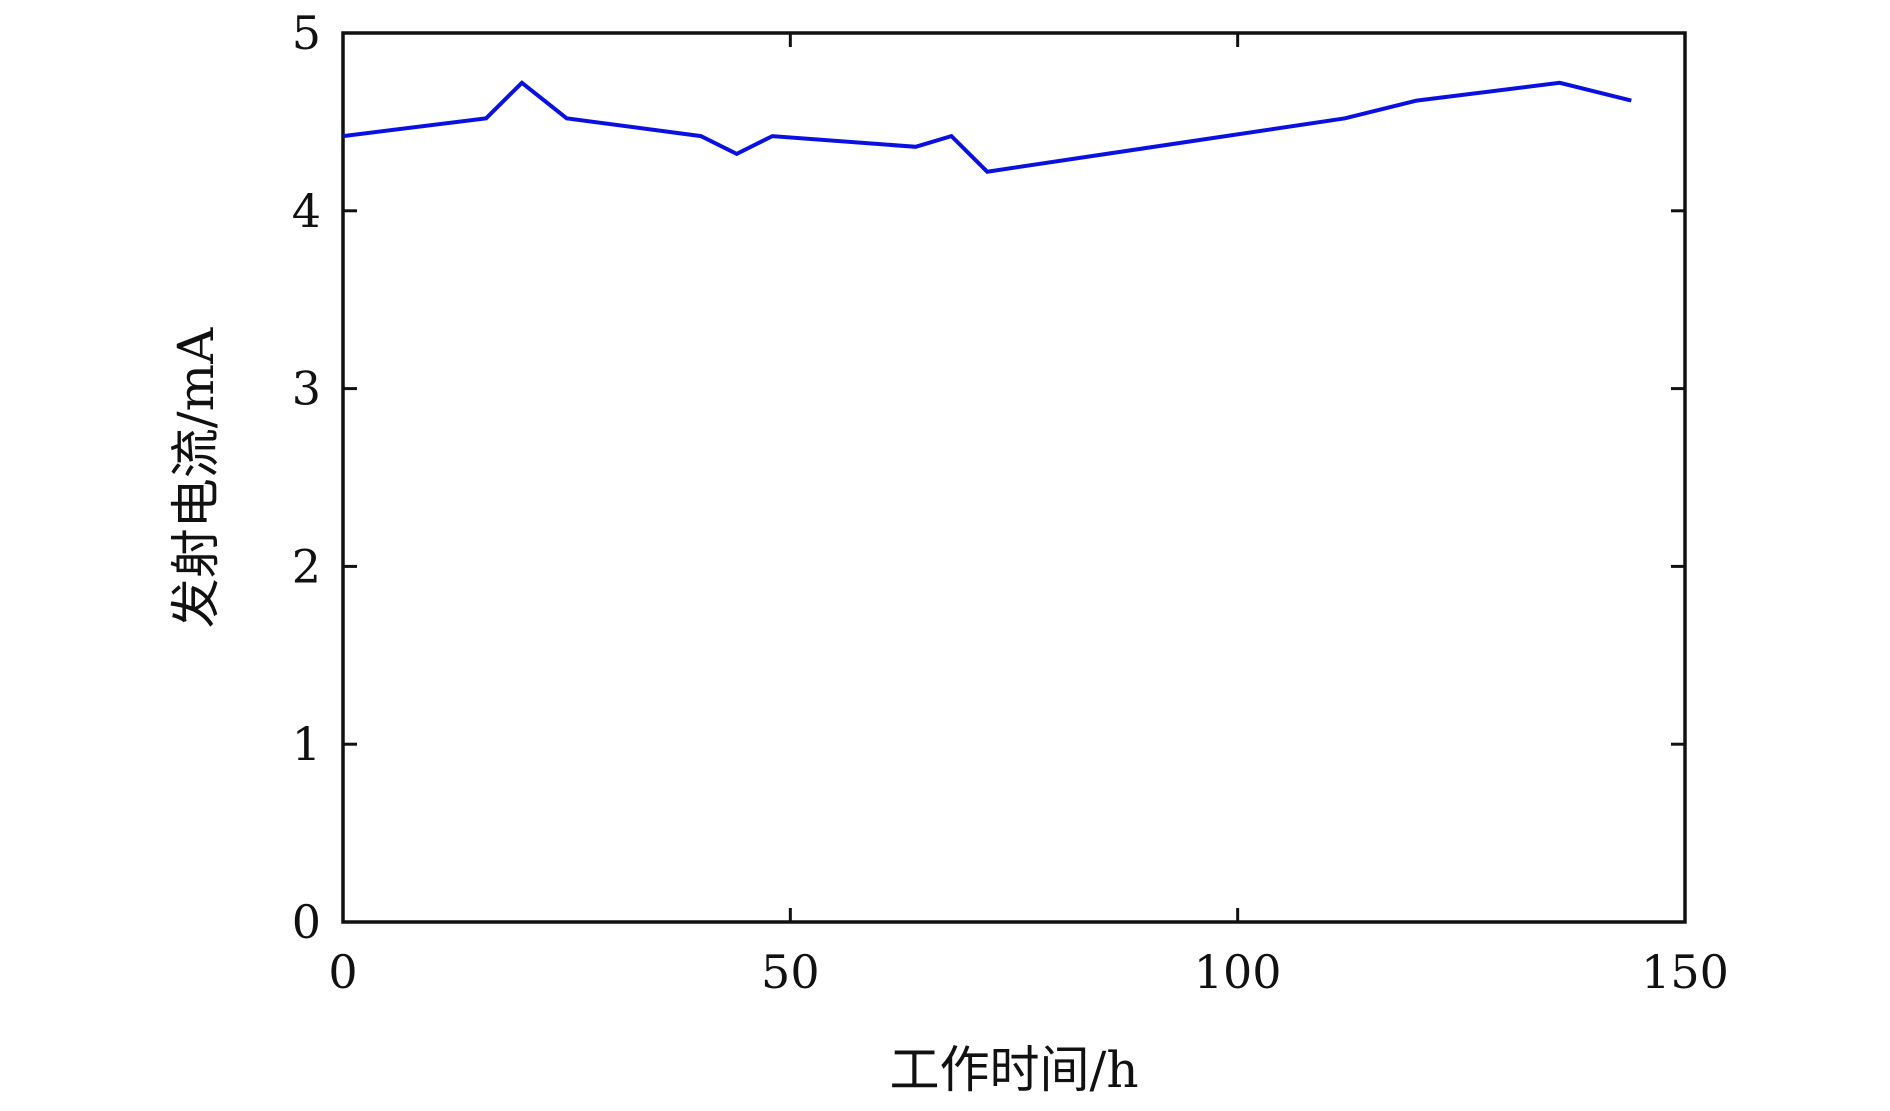  What do you see at coordinates (306, 566) in the screenshot?
I see `y-tick-label: 2` at bounding box center [306, 566].